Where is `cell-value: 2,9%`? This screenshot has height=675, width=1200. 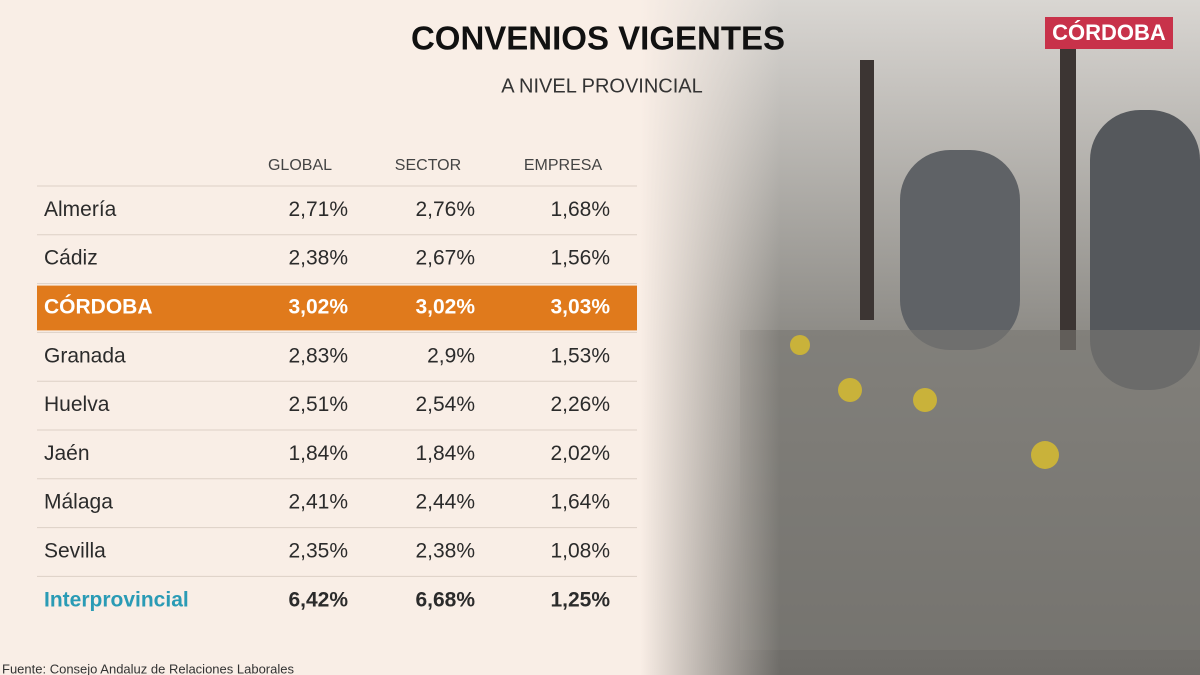
cell-value: 2,9% is located at coordinates (451, 355).